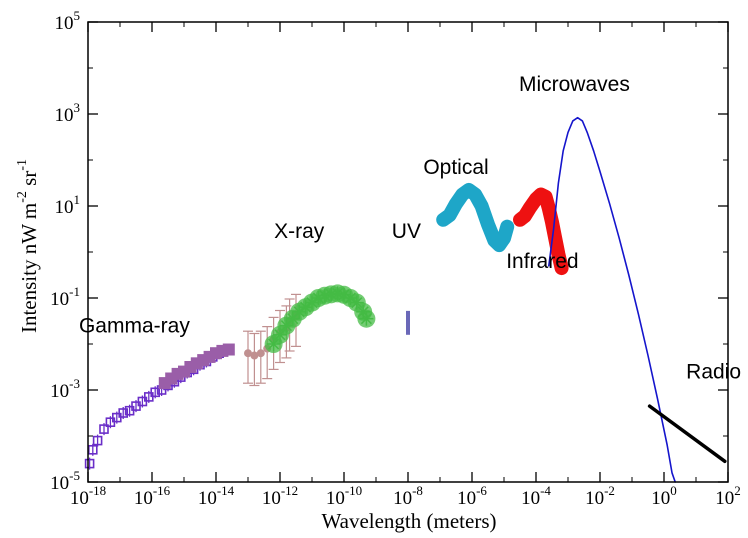 The image size is (748, 538). I want to click on series-optical, so click(475, 217).